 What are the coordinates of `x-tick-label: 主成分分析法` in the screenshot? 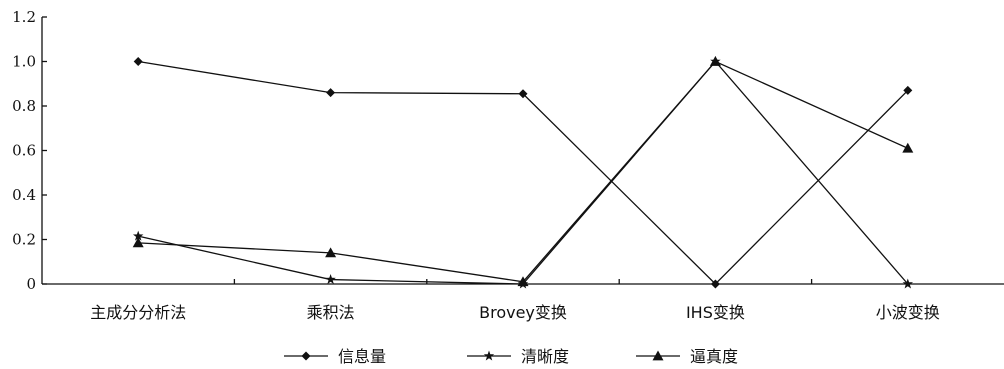 It's located at (138, 312).